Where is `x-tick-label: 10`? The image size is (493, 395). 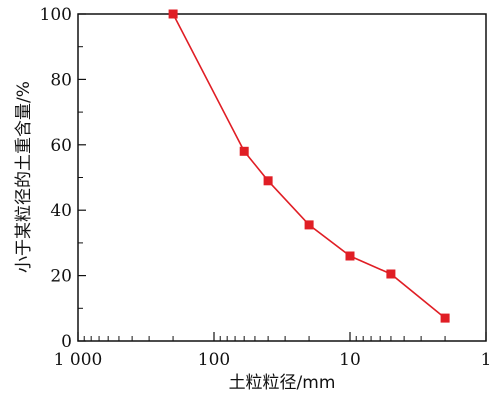
x-tick-label: 10 is located at coordinates (350, 360).